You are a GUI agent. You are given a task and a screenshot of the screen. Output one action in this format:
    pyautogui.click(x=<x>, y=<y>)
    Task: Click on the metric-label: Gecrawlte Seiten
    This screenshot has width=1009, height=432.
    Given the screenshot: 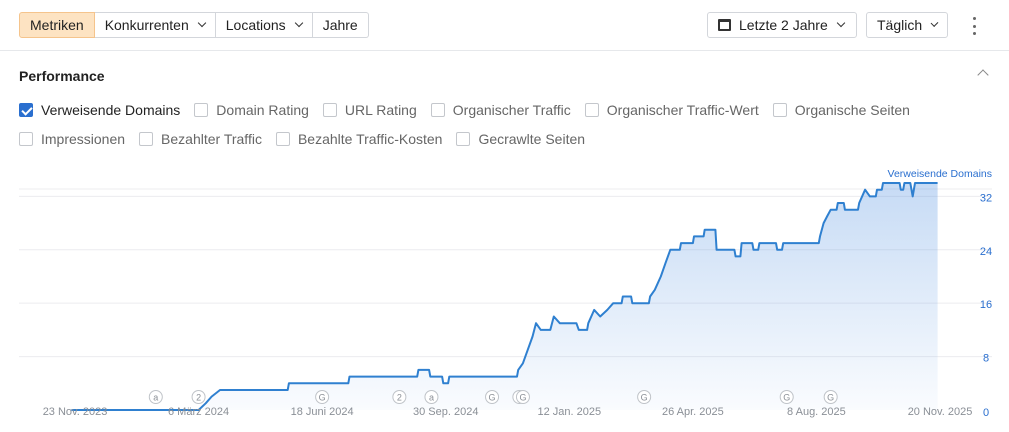 What is the action you would take?
    pyautogui.click(x=532, y=139)
    